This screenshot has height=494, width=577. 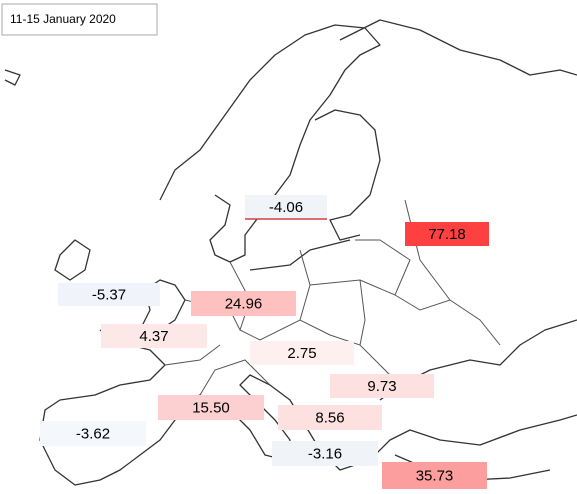 I want to click on value-label: 2.75, so click(x=301, y=353).